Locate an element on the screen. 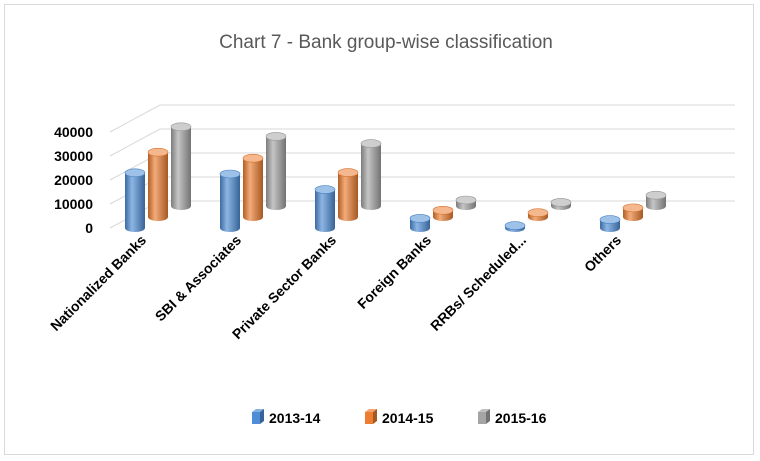 Image resolution: width=760 pixels, height=461 pixels. legend-item-2015-16: 2015-16 is located at coordinates (512, 417).